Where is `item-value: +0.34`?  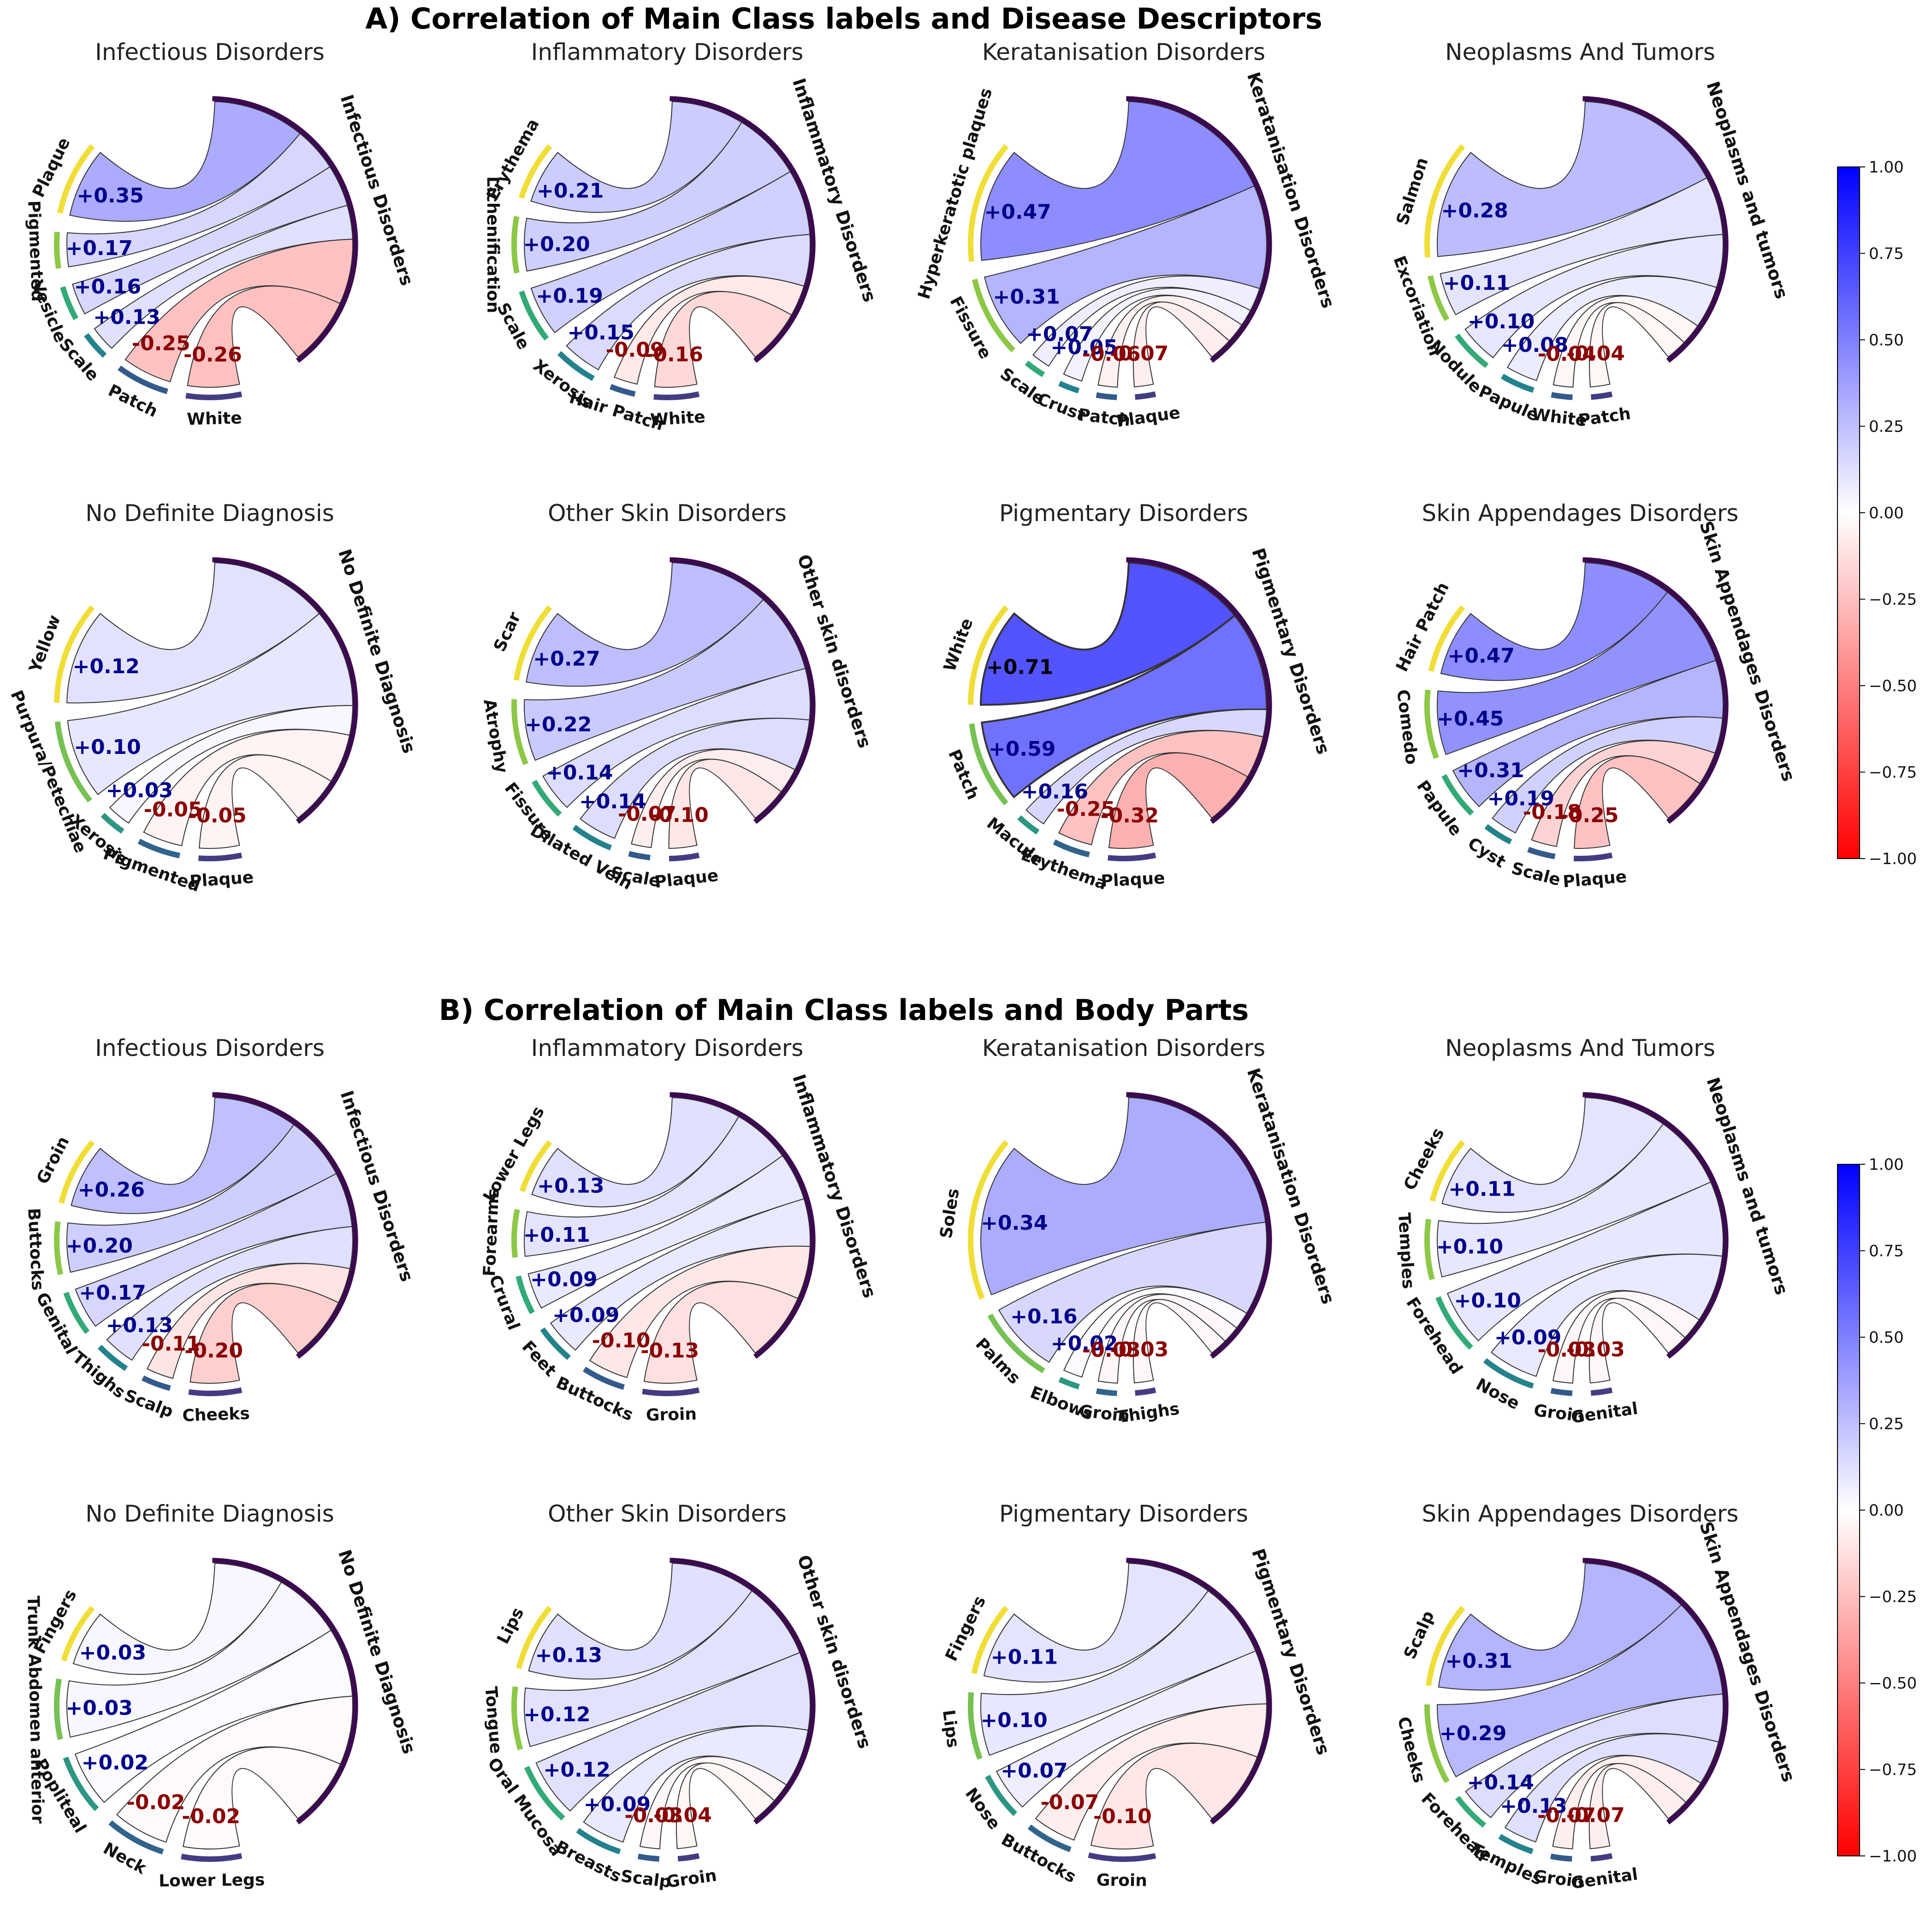 item-value: +0.34 is located at coordinates (1015, 1223).